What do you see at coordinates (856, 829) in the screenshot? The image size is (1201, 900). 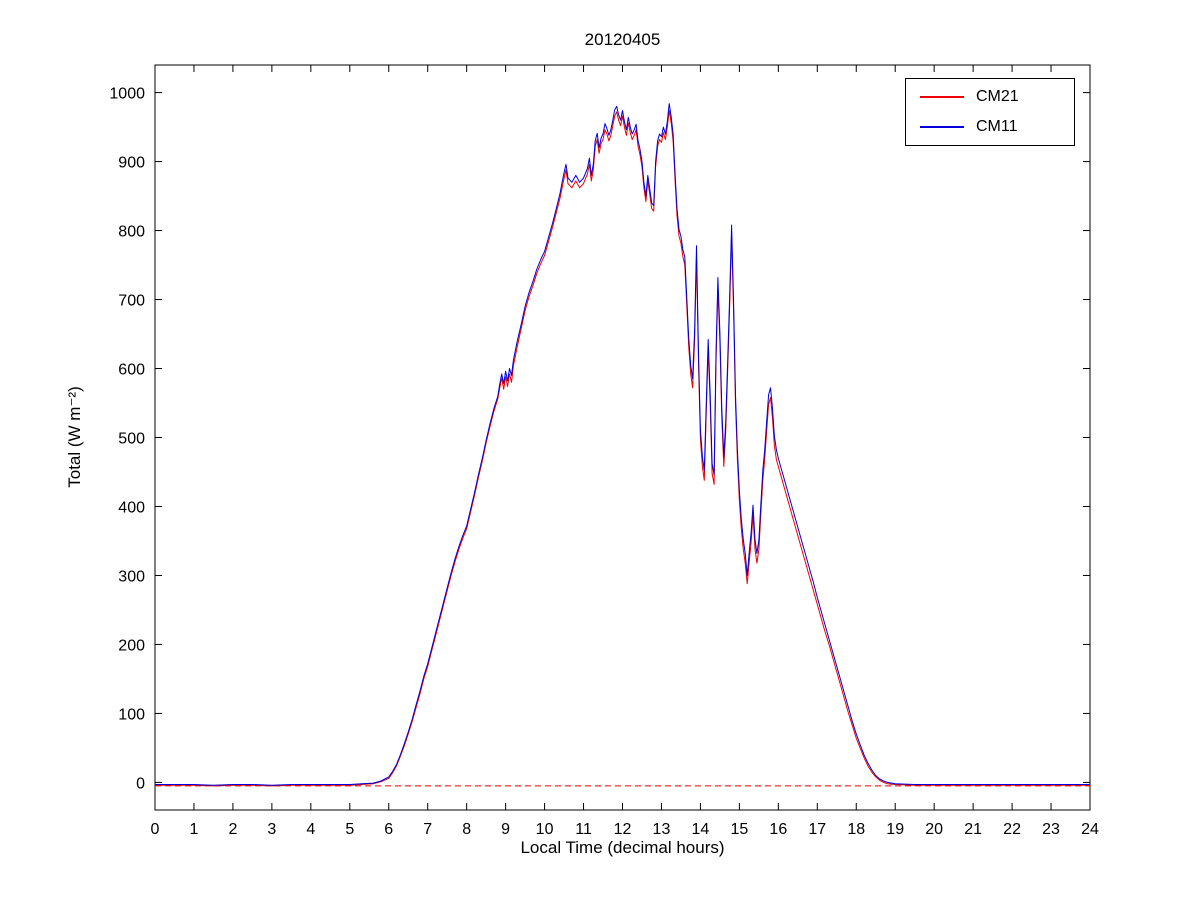 I see `x-tick-label: 18` at bounding box center [856, 829].